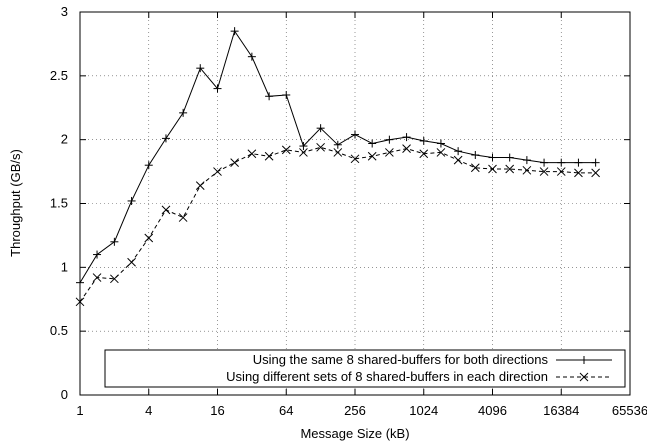 Image resolution: width=647 pixels, height=442 pixels. I want to click on x-tick-label: 16384, so click(561, 410).